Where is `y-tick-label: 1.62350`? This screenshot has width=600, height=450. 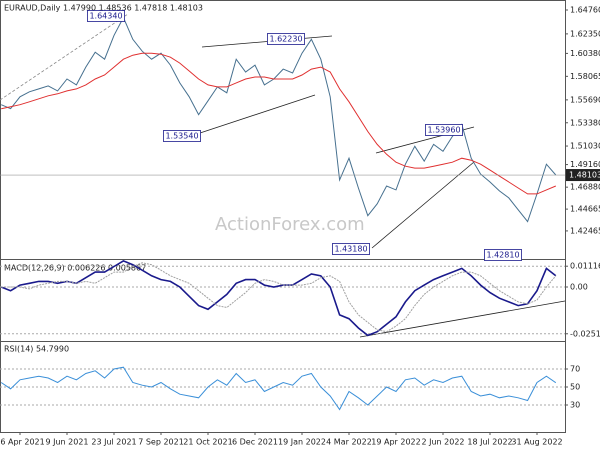
y-tick-label: 1.62350 is located at coordinates (585, 33).